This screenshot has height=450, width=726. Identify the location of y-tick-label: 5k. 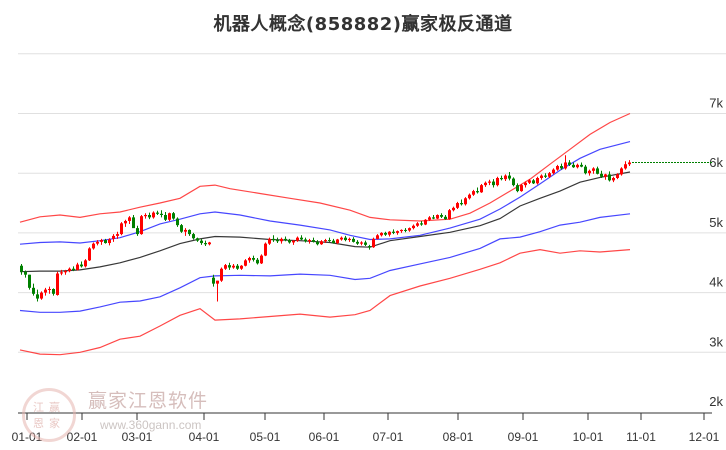
(716, 222).